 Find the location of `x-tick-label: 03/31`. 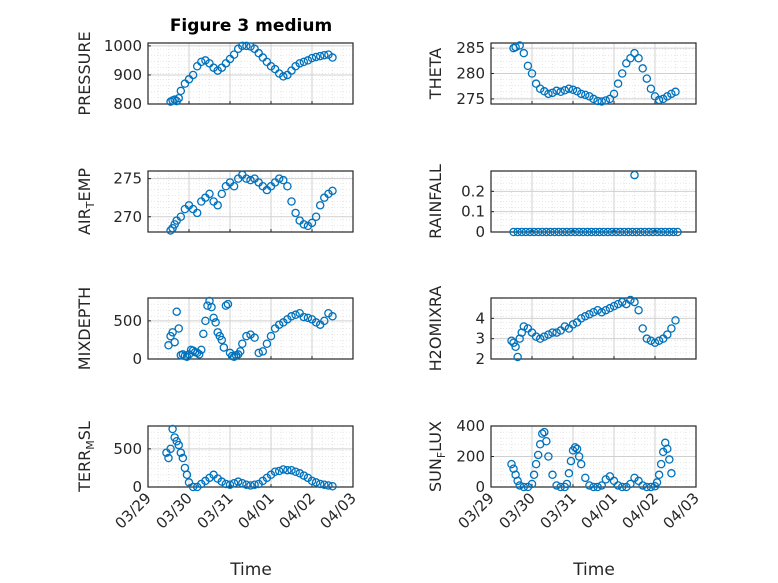

x-tick-label: 03/31 is located at coordinates (558, 510).